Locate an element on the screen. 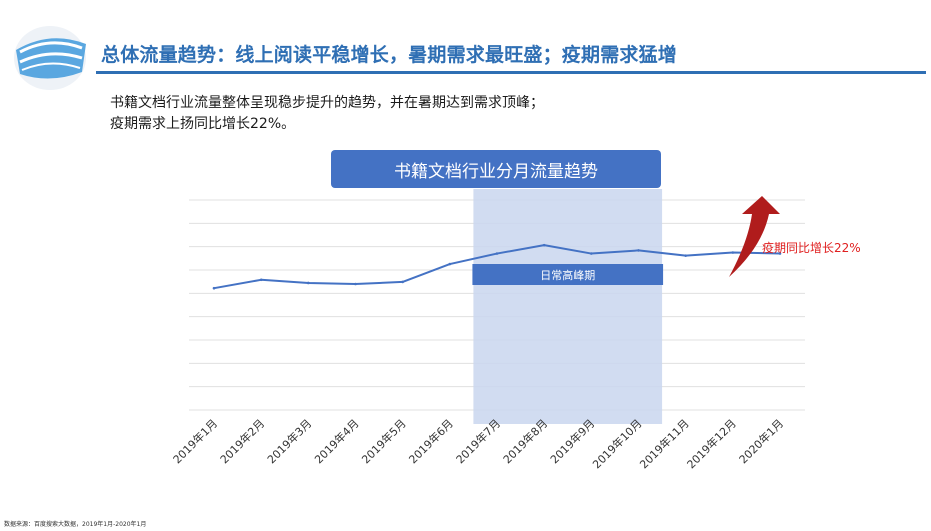 The height and width of the screenshot is (531, 931). series-line-group is located at coordinates (497, 266).